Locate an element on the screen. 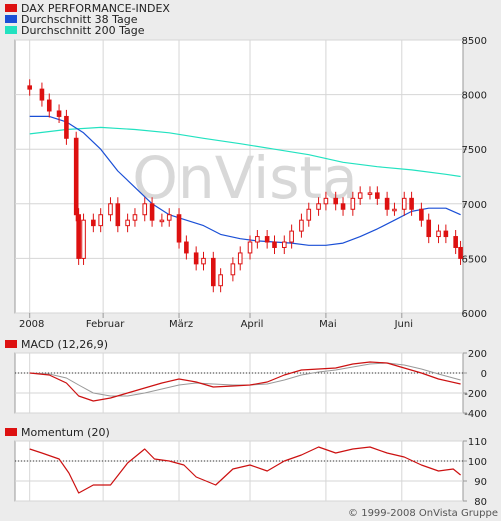  macd-y-tick-label: 200 is located at coordinates (477, 354).